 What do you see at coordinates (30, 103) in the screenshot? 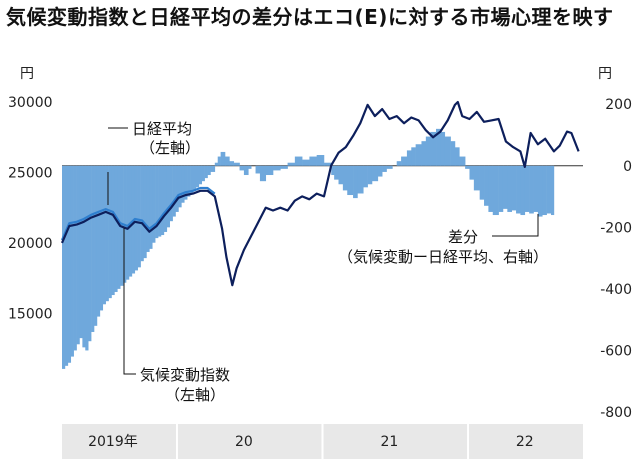
I see `left-tick-label: 30000` at bounding box center [30, 103].